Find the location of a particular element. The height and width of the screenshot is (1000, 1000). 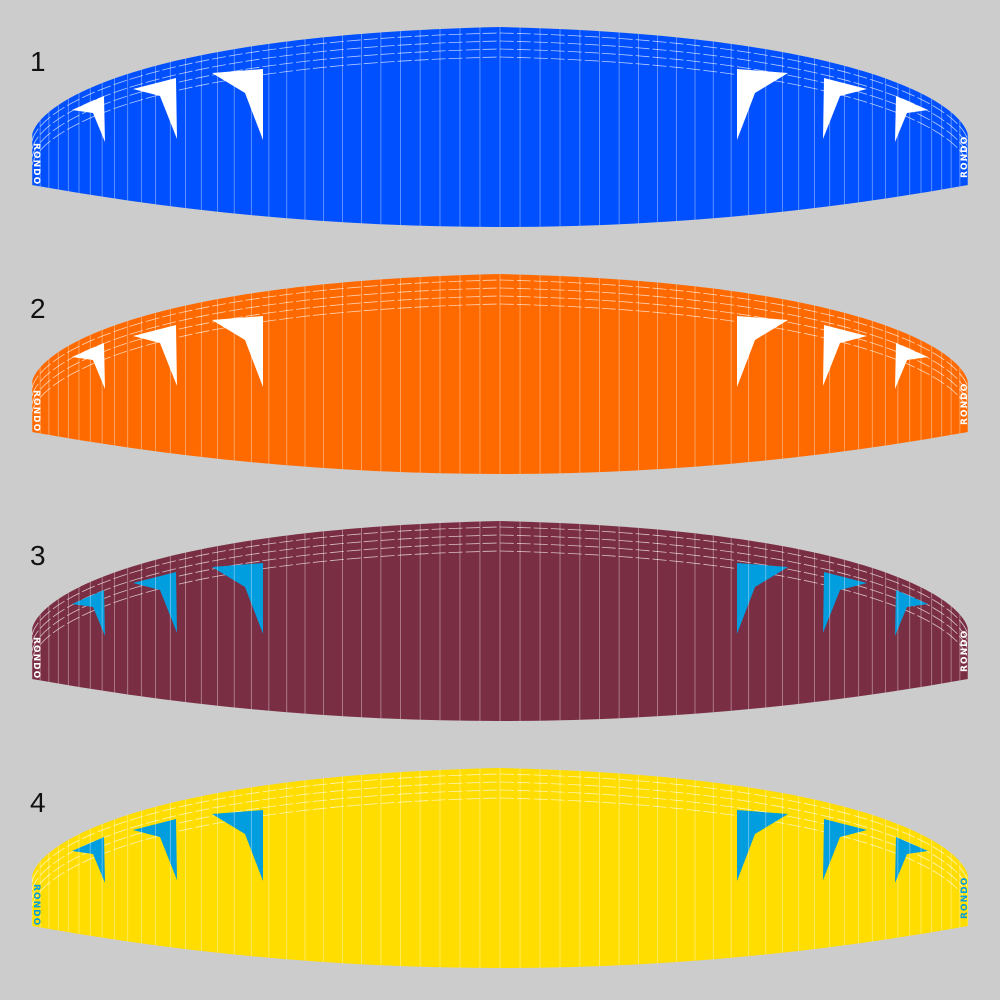

option-number-1: 1 is located at coordinates (38, 61).